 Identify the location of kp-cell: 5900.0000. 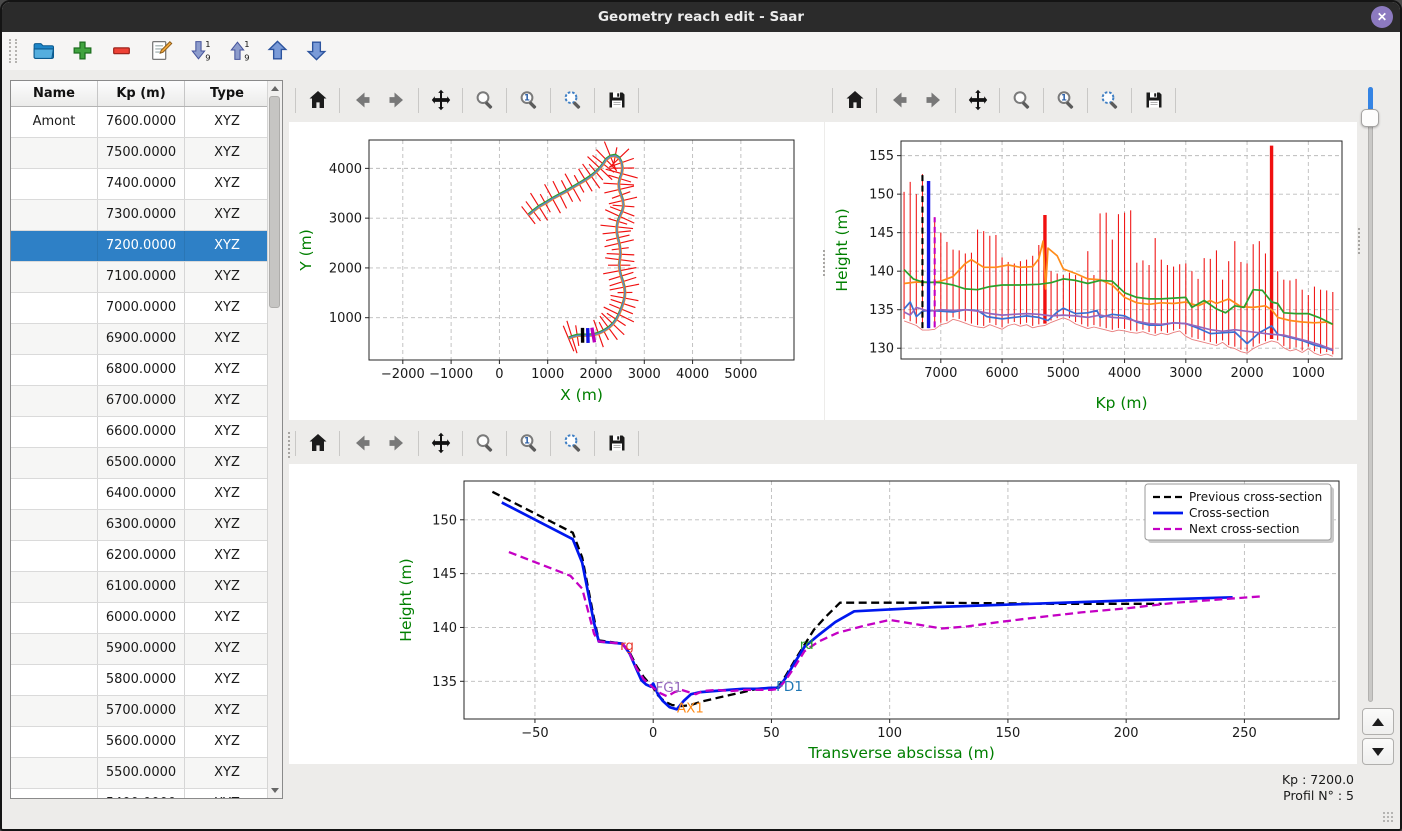
(141, 649).